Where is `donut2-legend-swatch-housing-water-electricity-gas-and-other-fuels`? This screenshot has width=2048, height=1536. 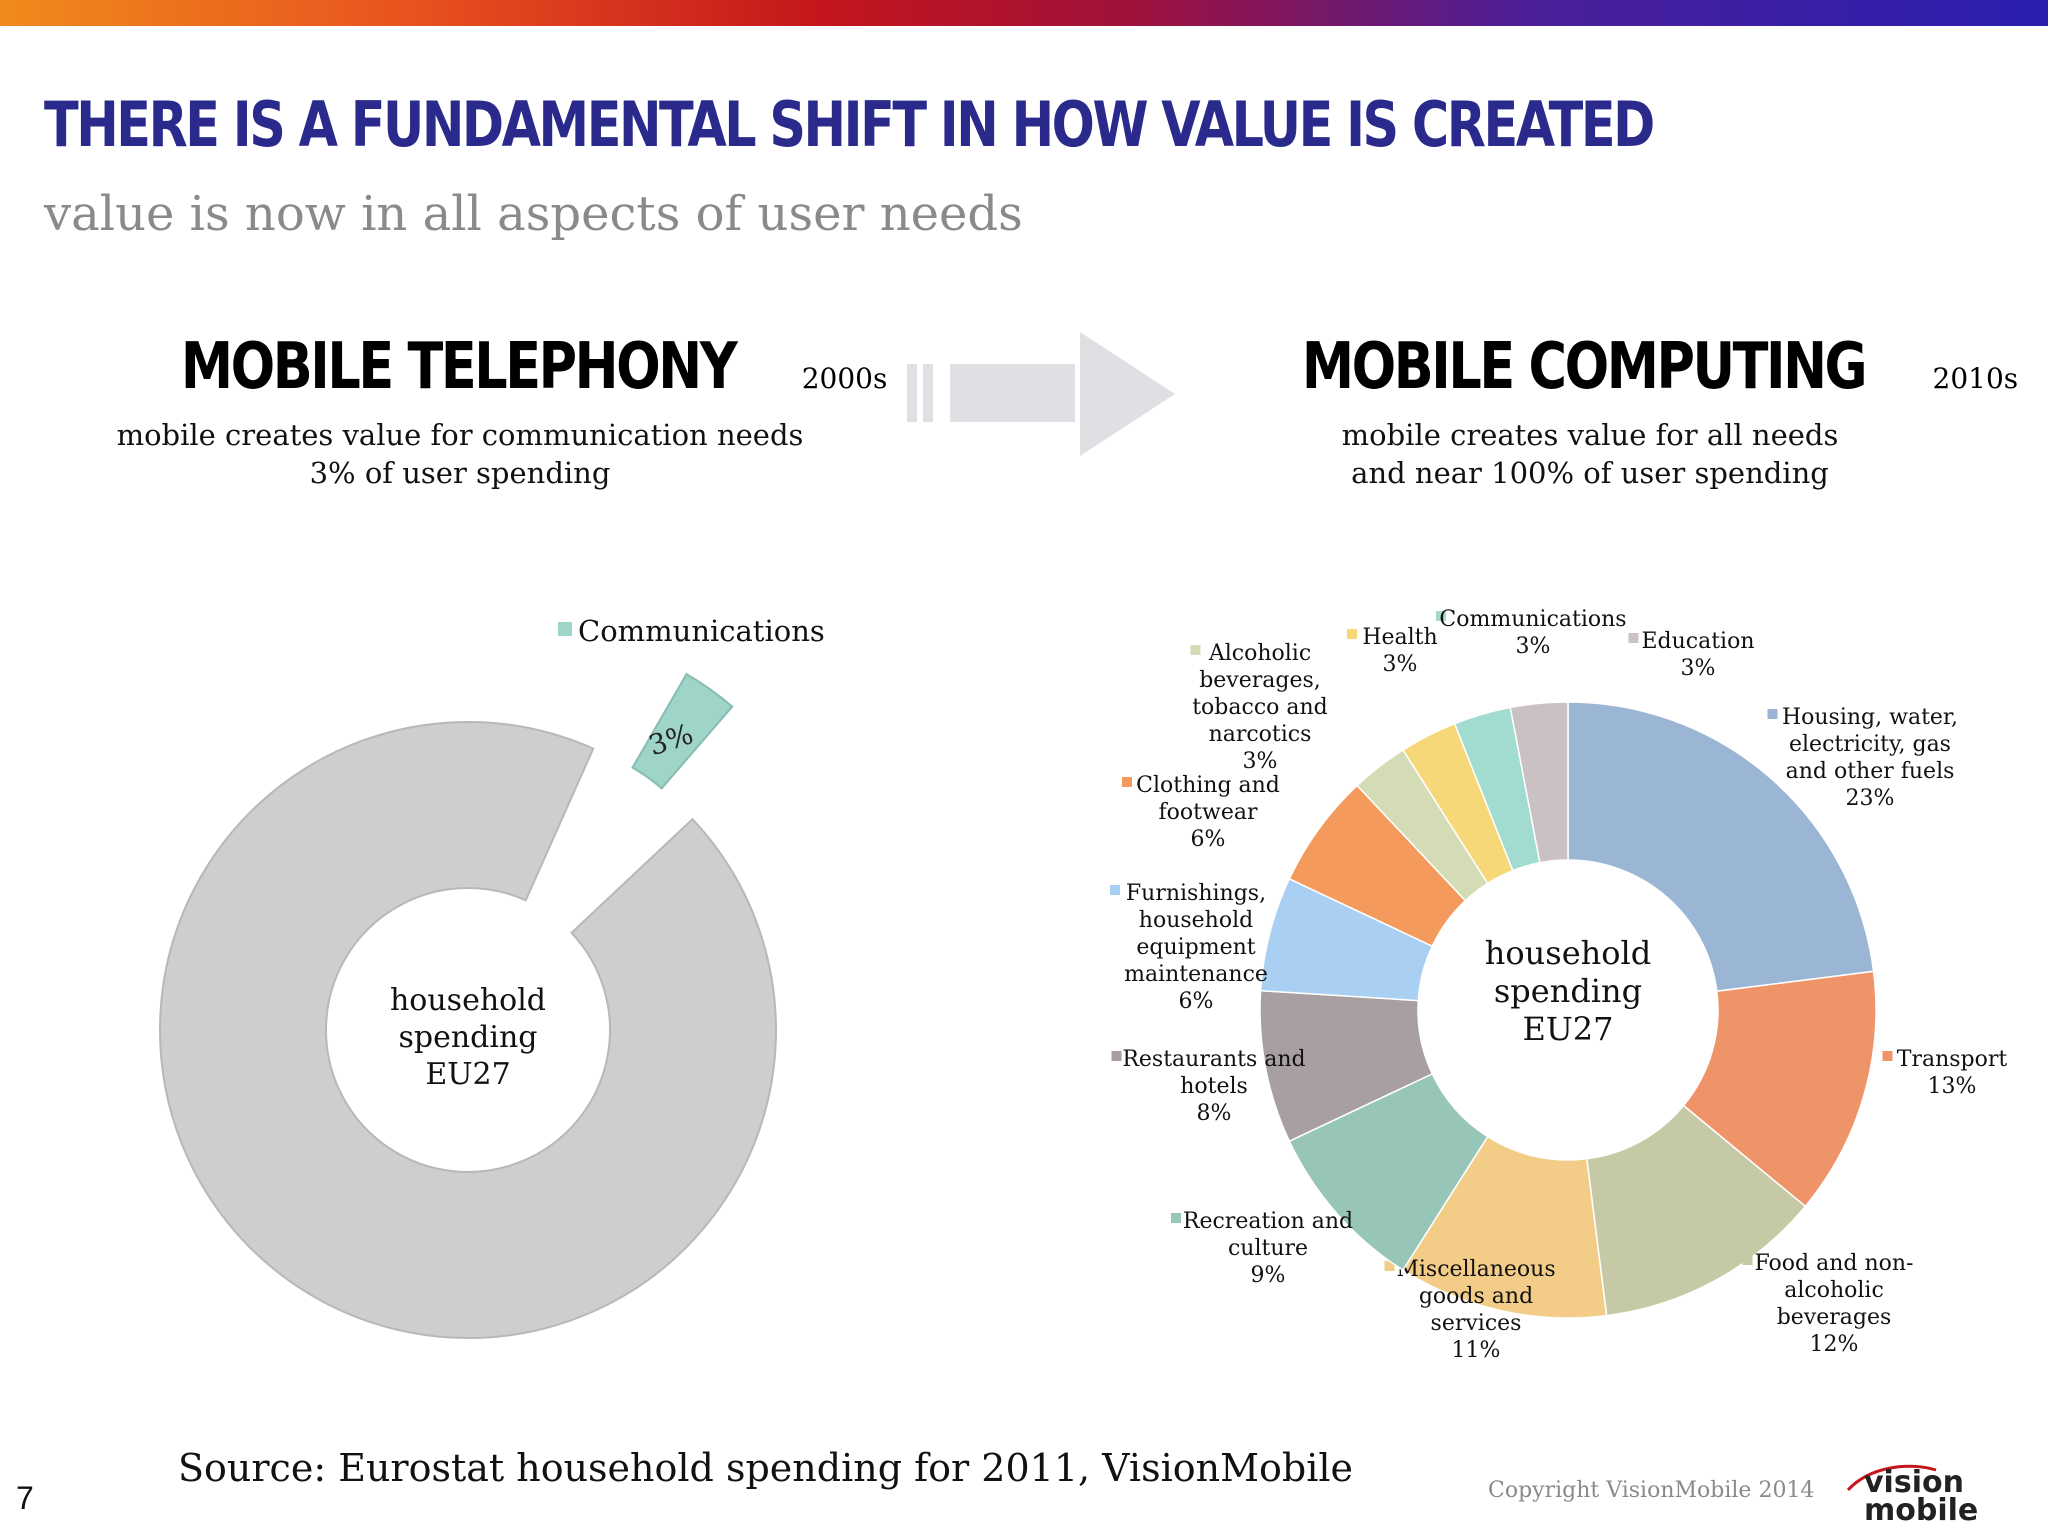
donut2-legend-swatch-housing-water-electricity-gas-and-other-fuels is located at coordinates (1772, 714).